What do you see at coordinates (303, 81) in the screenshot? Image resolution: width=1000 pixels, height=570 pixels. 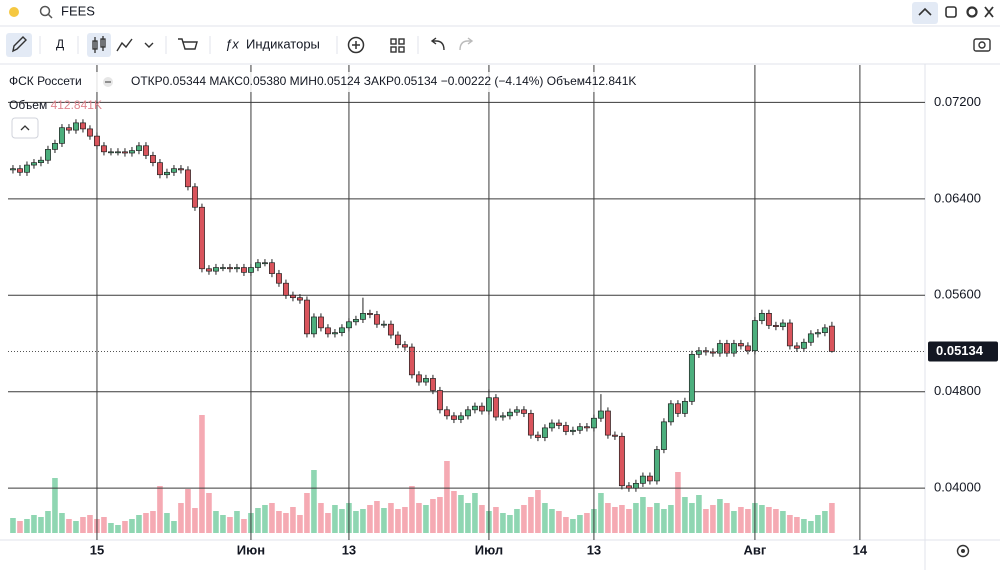 I see `legend-label: МИН` at bounding box center [303, 81].